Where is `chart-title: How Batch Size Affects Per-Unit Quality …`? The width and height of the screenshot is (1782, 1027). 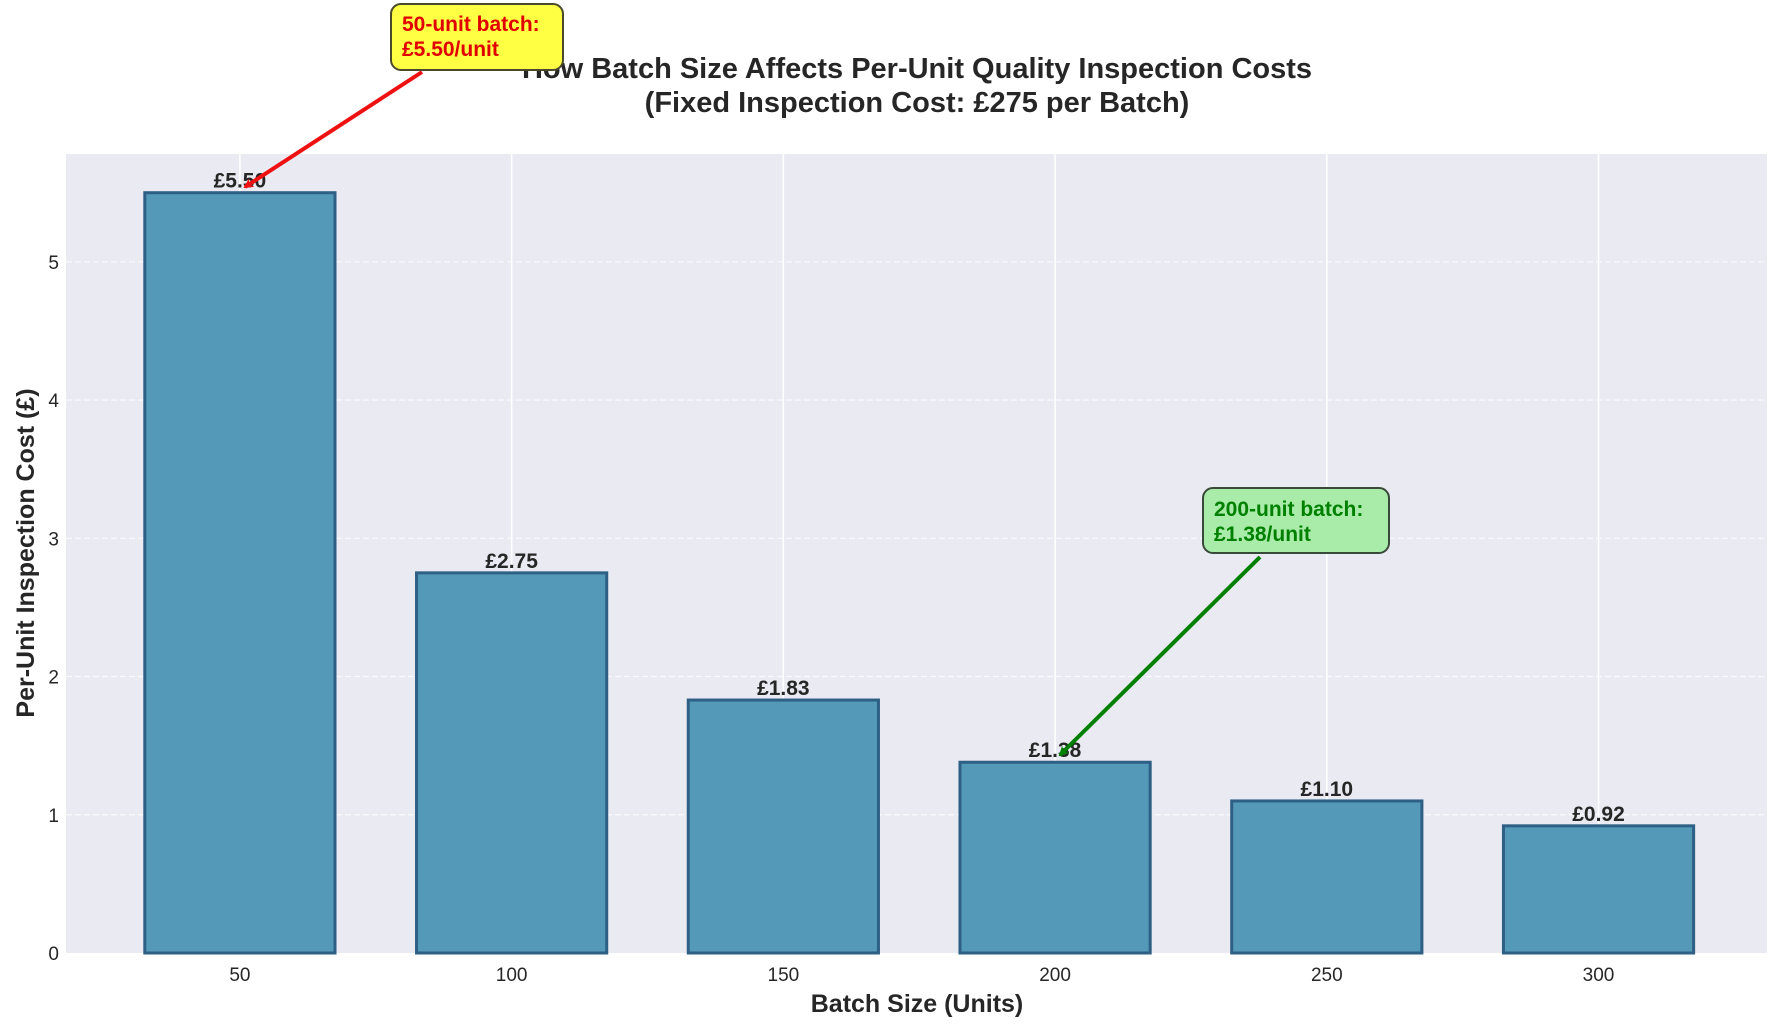
chart-title: How Batch Size Affects Per-Unit Quality … is located at coordinates (917, 69).